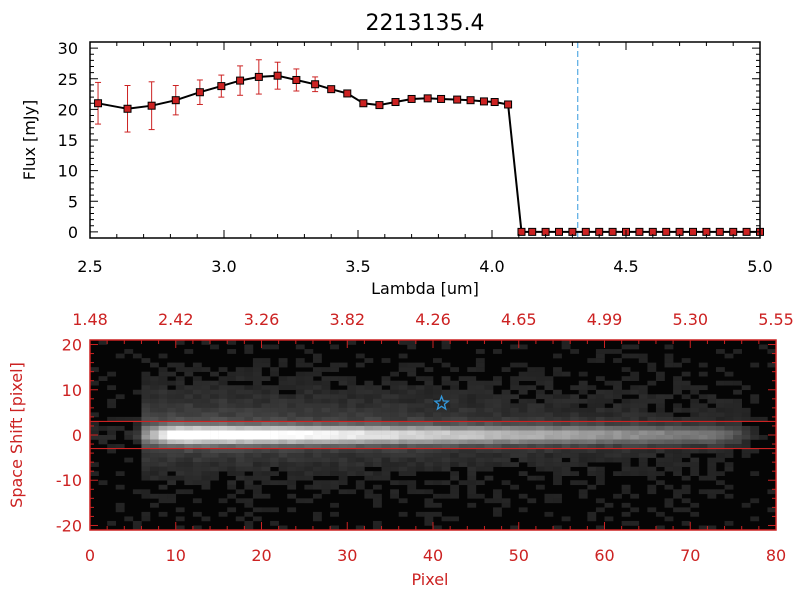 This screenshot has height=604, width=800. I want to click on pixel-tick-label: 50, so click(519, 555).